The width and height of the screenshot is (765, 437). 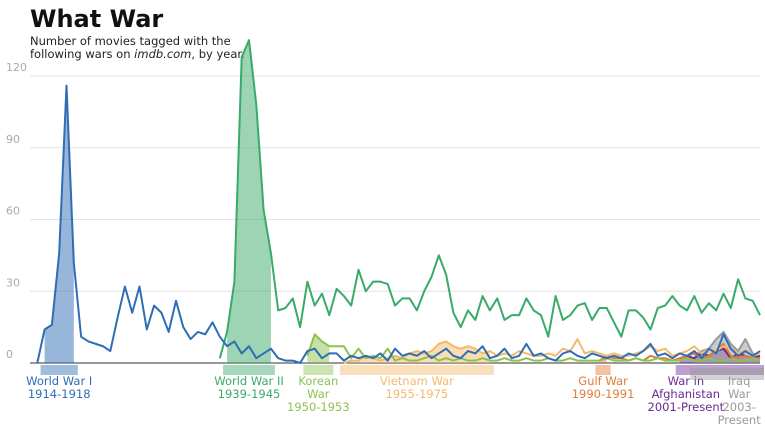 I want to click on chart-title: What War, so click(x=96, y=19).